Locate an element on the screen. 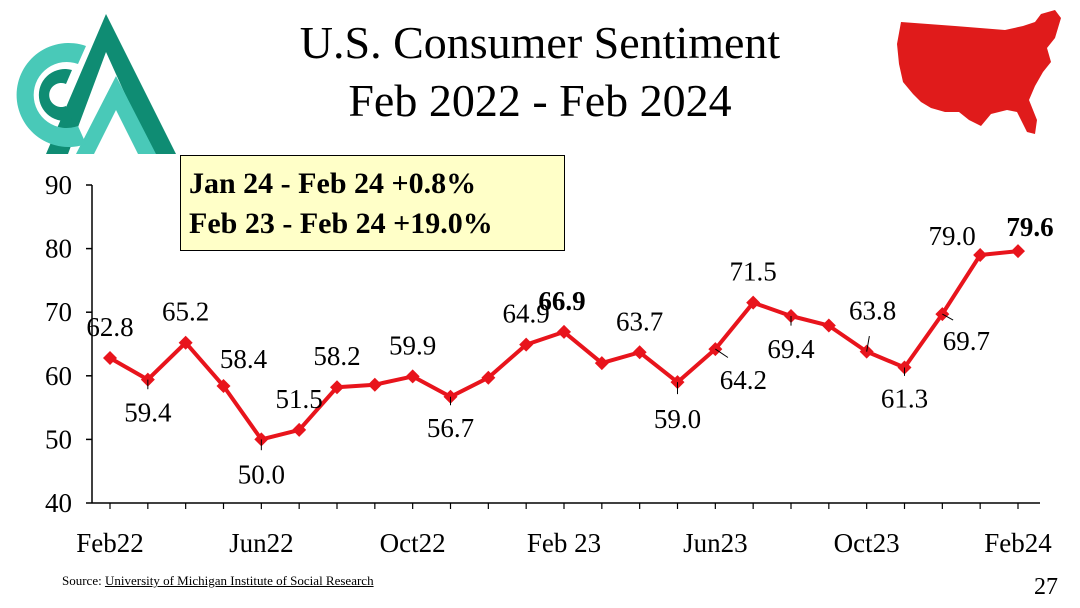 This screenshot has height=608, width=1080. data-label: 79.0 is located at coordinates (952, 236).